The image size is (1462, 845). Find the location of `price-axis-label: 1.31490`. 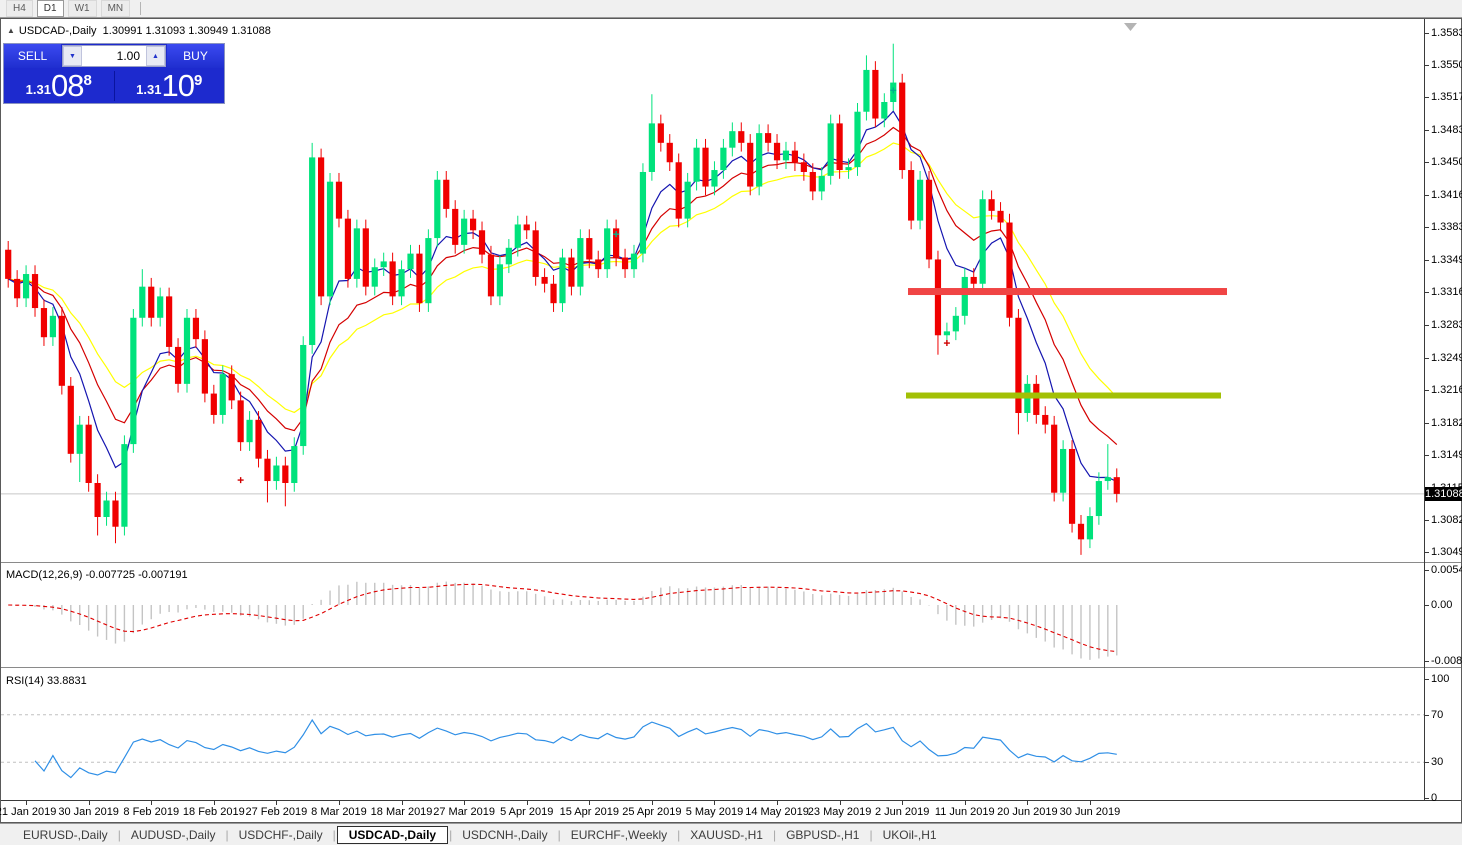

price-axis-label: 1.31490 is located at coordinates (1446, 454).